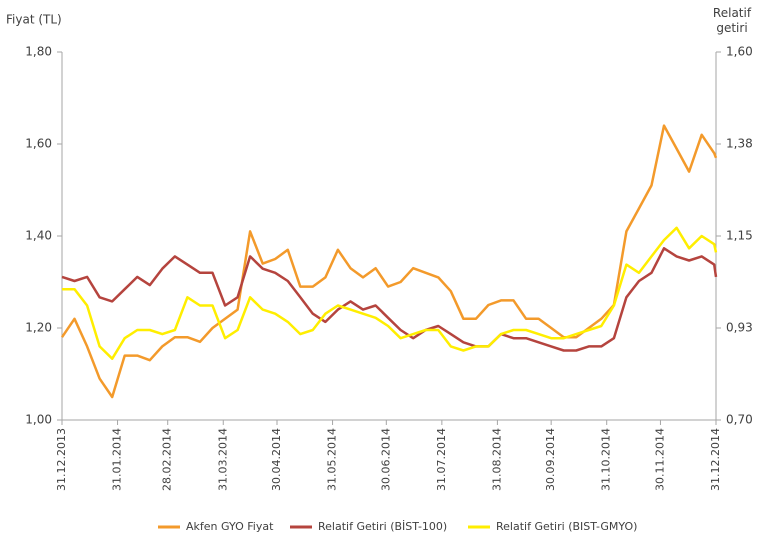 The image size is (766, 544). Describe the element at coordinates (385, 459) in the screenshot. I see `x-tick-label: 30.06.2014` at that location.